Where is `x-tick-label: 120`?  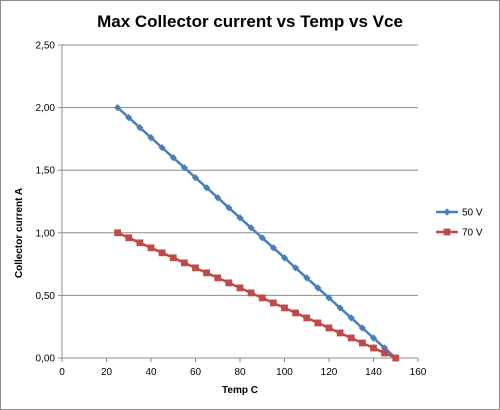 x-tick-label: 120 is located at coordinates (329, 372).